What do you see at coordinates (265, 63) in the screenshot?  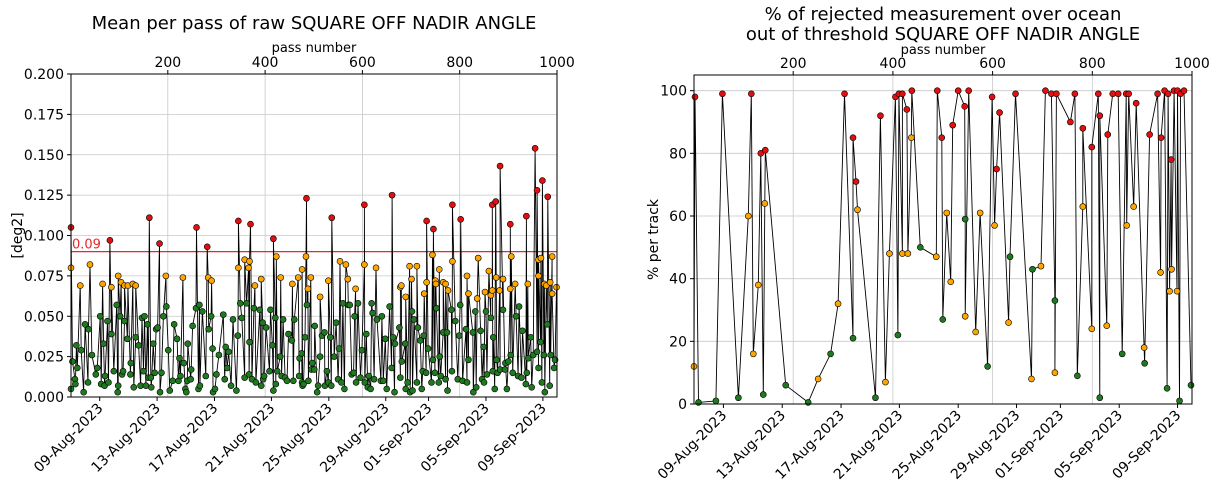 I see `top-x-tick-label: 400` at bounding box center [265, 63].